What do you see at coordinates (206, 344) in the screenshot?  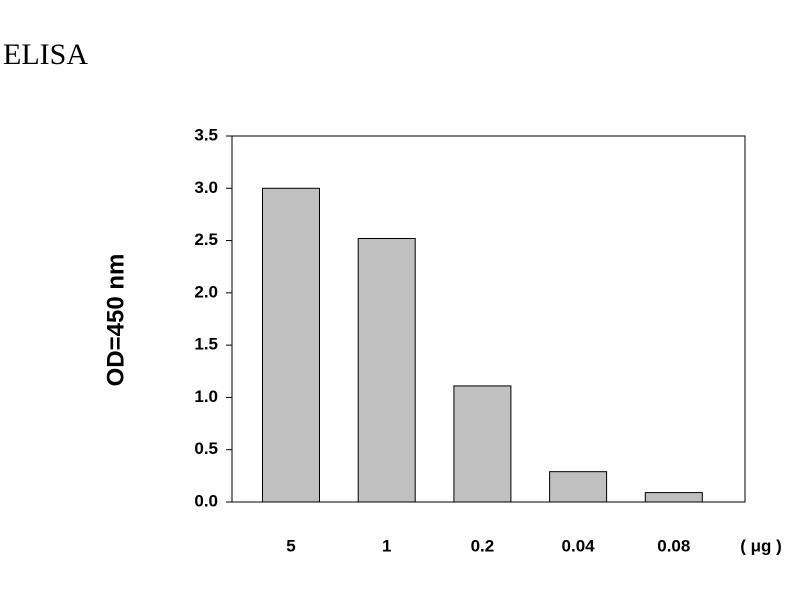 I see `y-tick-label: 1.5` at bounding box center [206, 344].